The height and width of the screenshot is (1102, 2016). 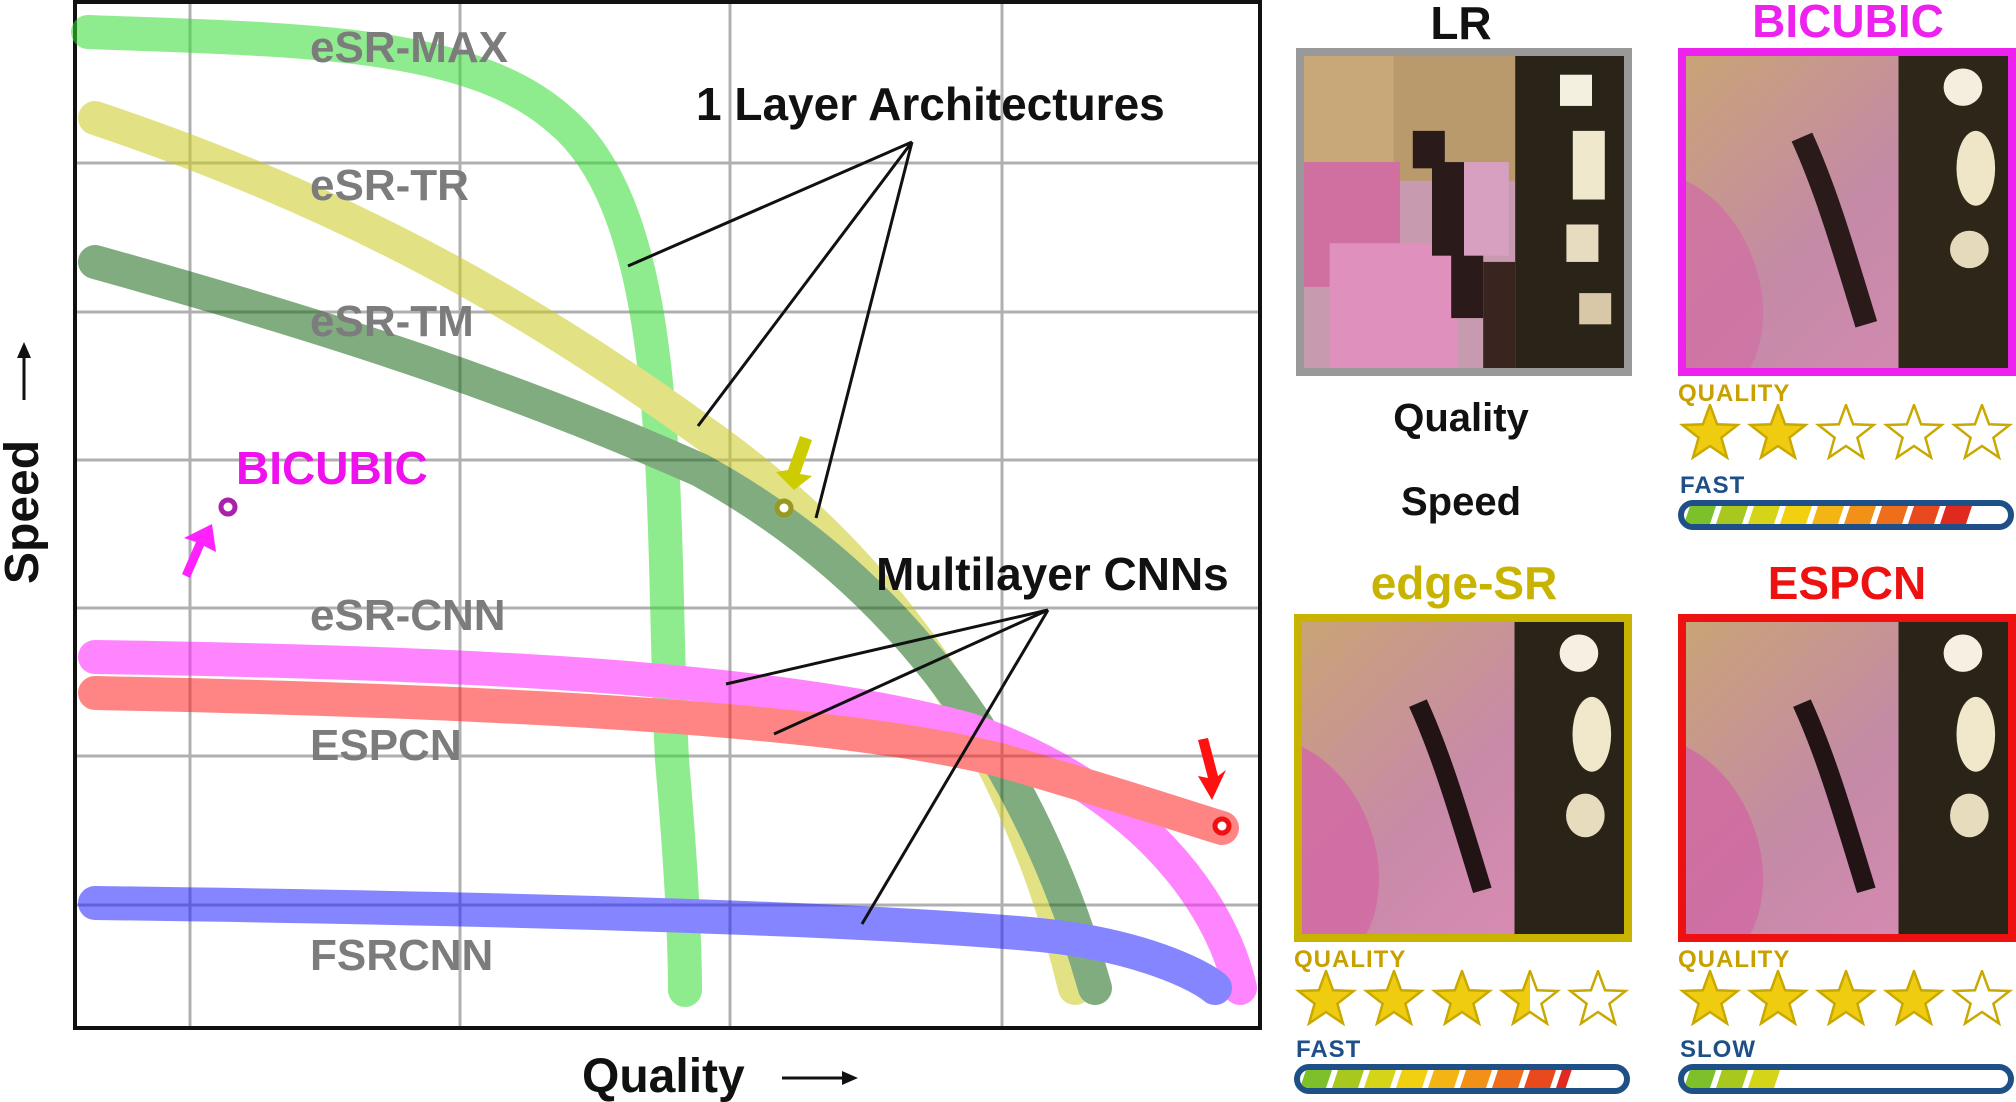 I want to click on label-esr-cnn: eSR-CNN, so click(x=408, y=615).